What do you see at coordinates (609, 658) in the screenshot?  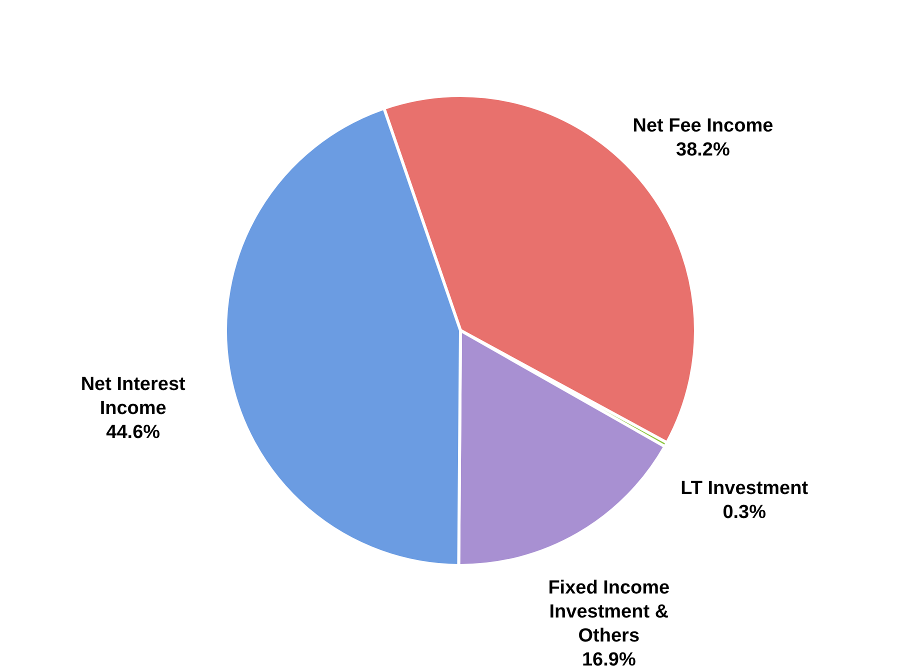 I see `data-label: 16.9%` at bounding box center [609, 658].